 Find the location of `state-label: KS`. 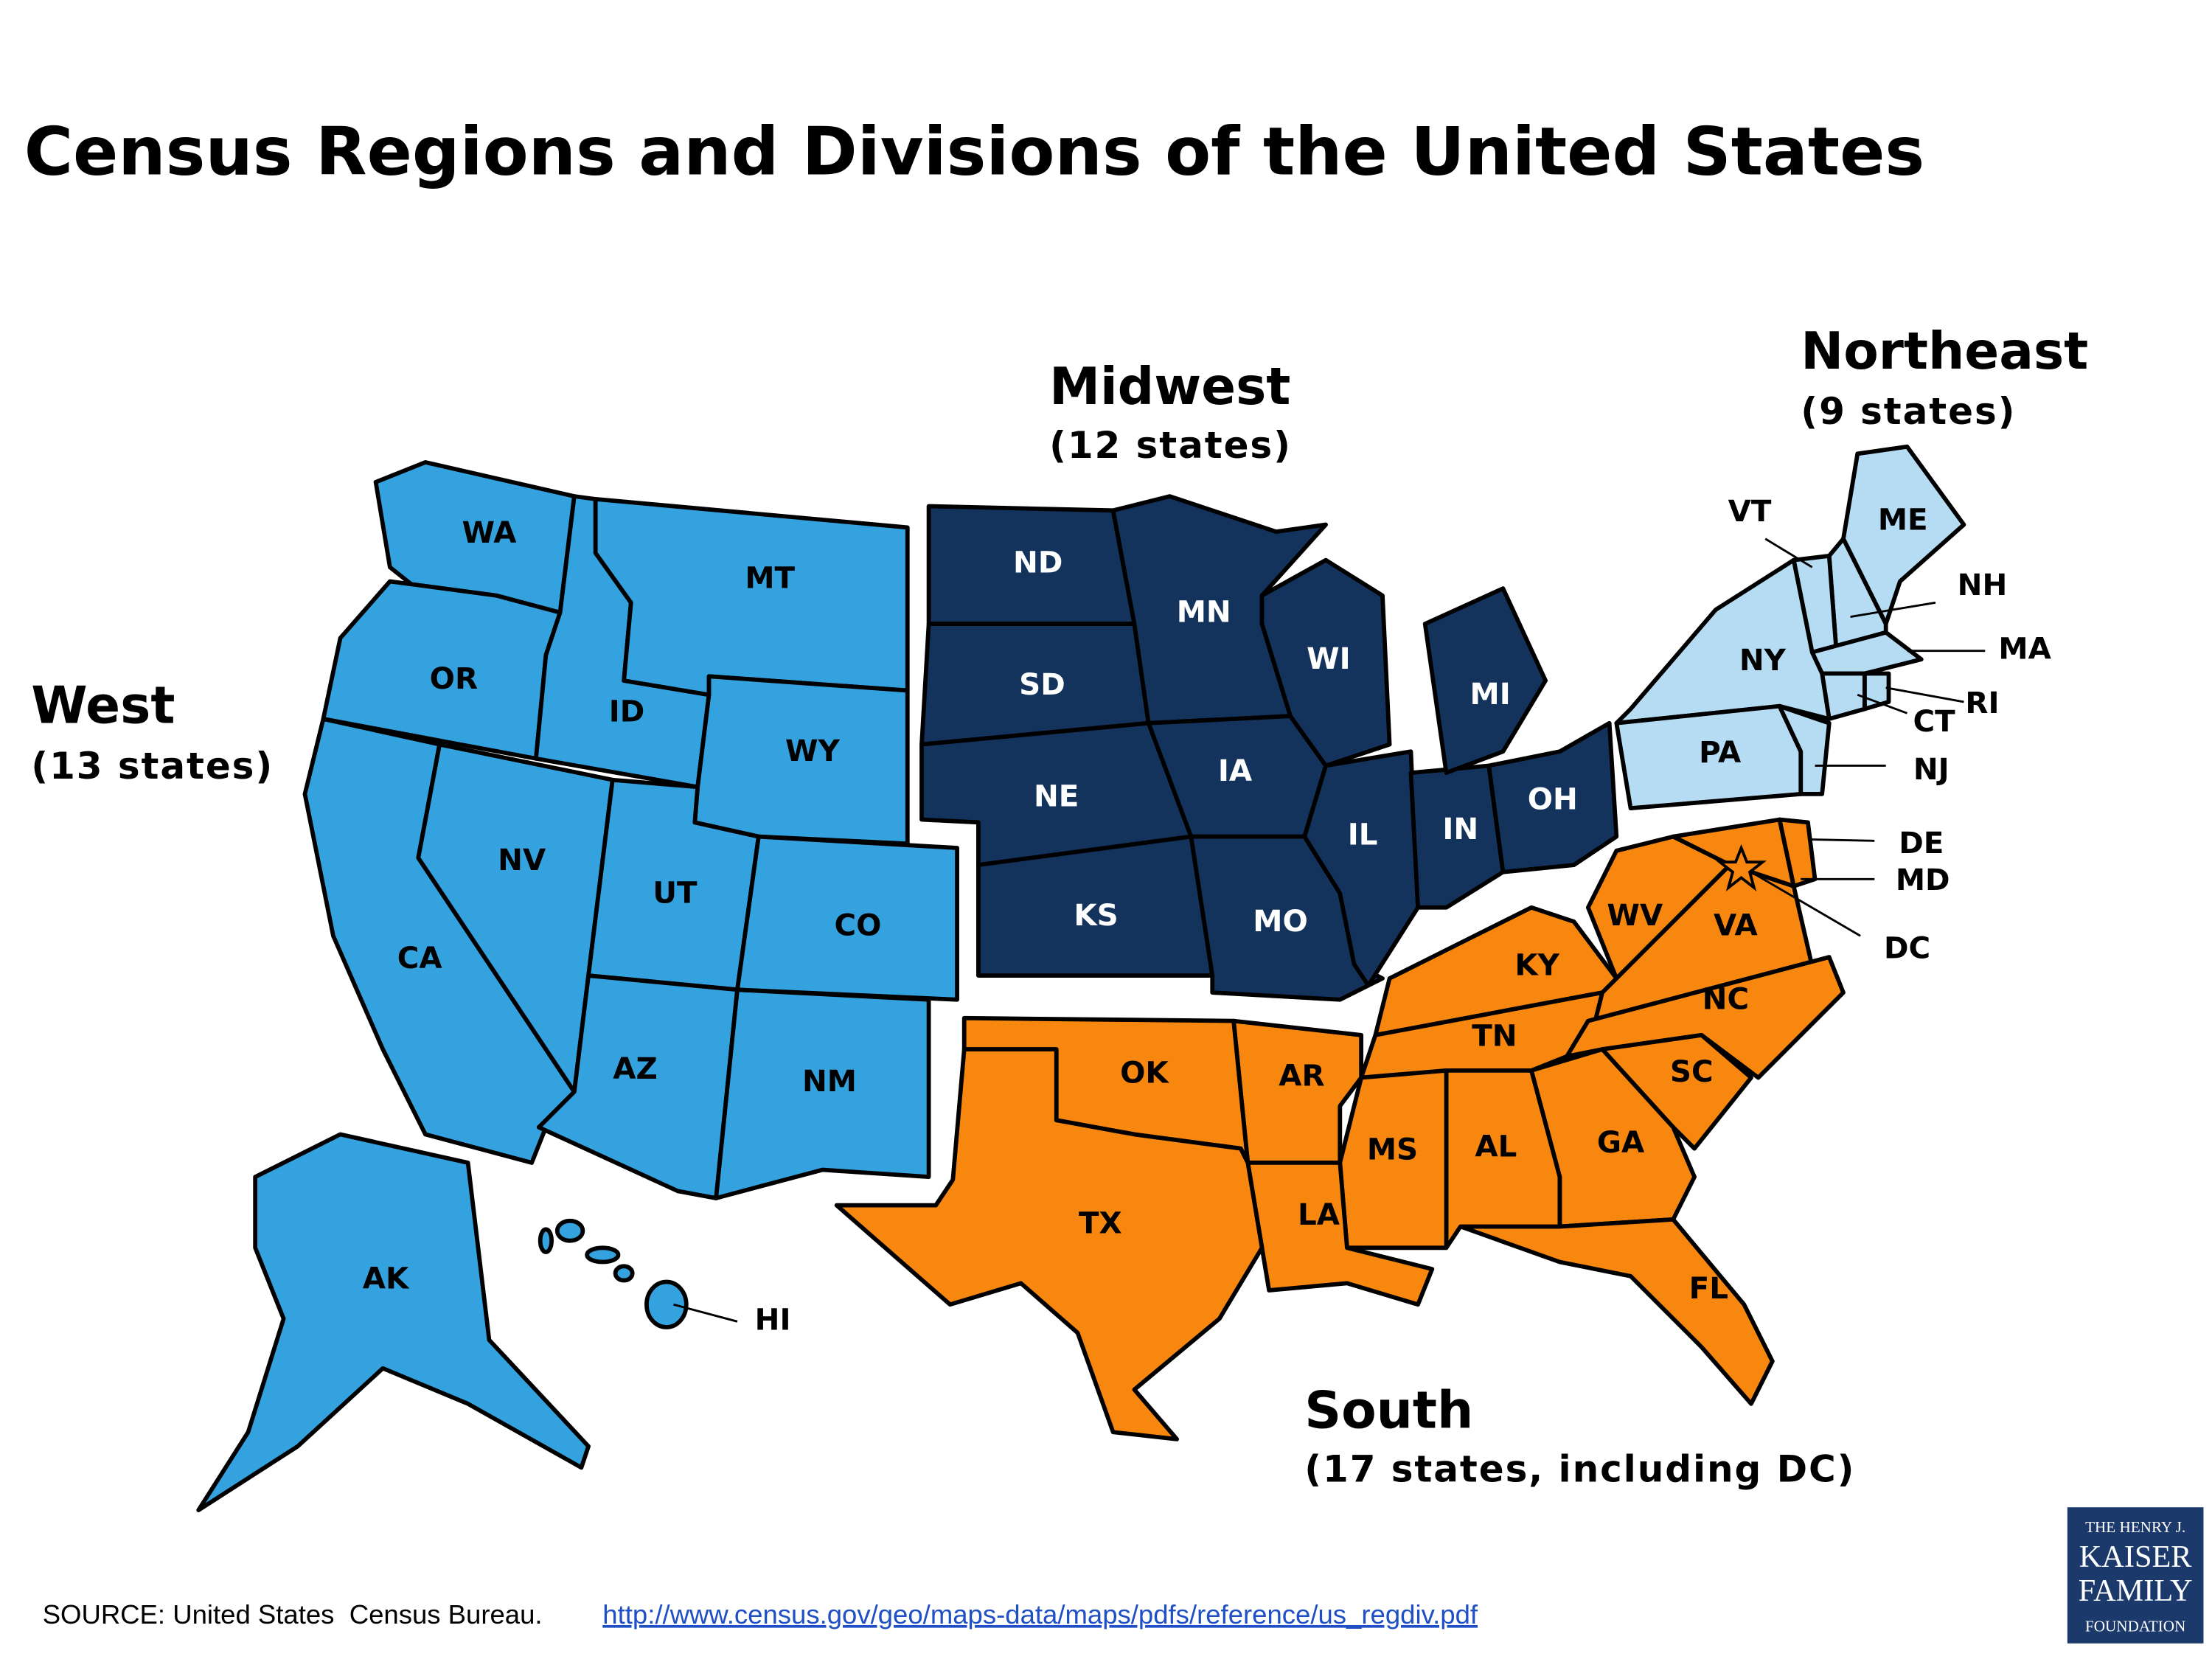

state-label: KS is located at coordinates (1096, 915).